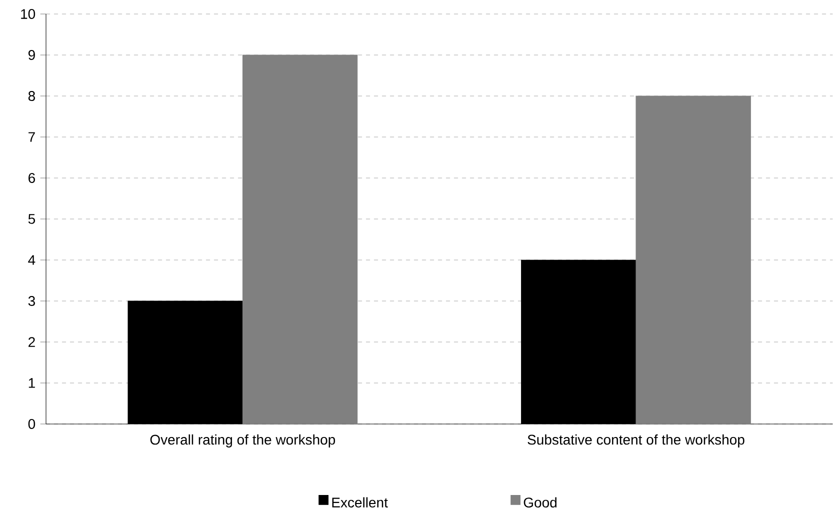 The image size is (833, 514). Describe the element at coordinates (636, 441) in the screenshot. I see `x-tick-label: Substative content of the workshop` at that location.